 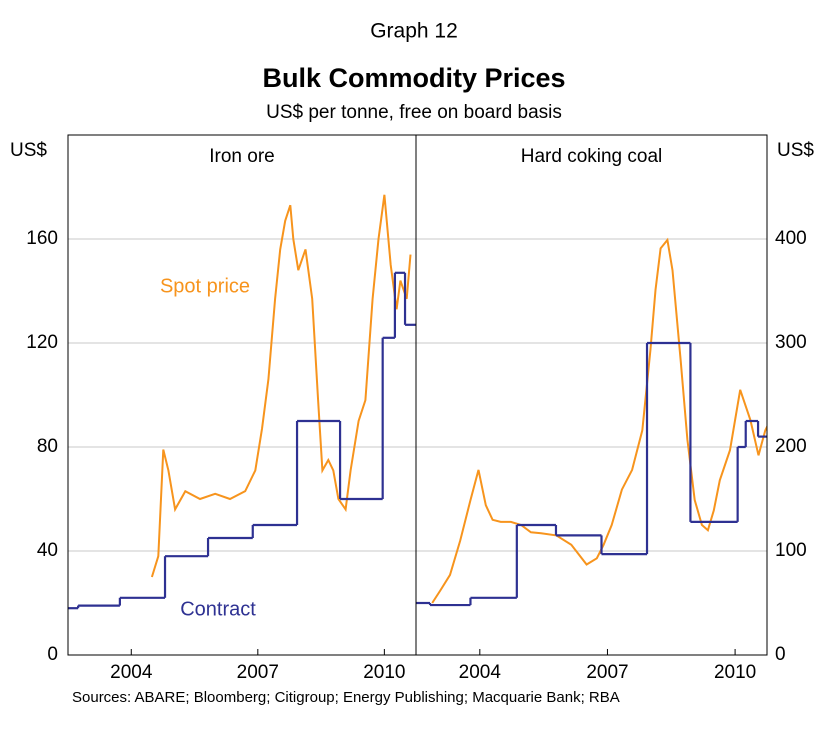 I want to click on y-tick-label: 120, so click(x=42, y=342).